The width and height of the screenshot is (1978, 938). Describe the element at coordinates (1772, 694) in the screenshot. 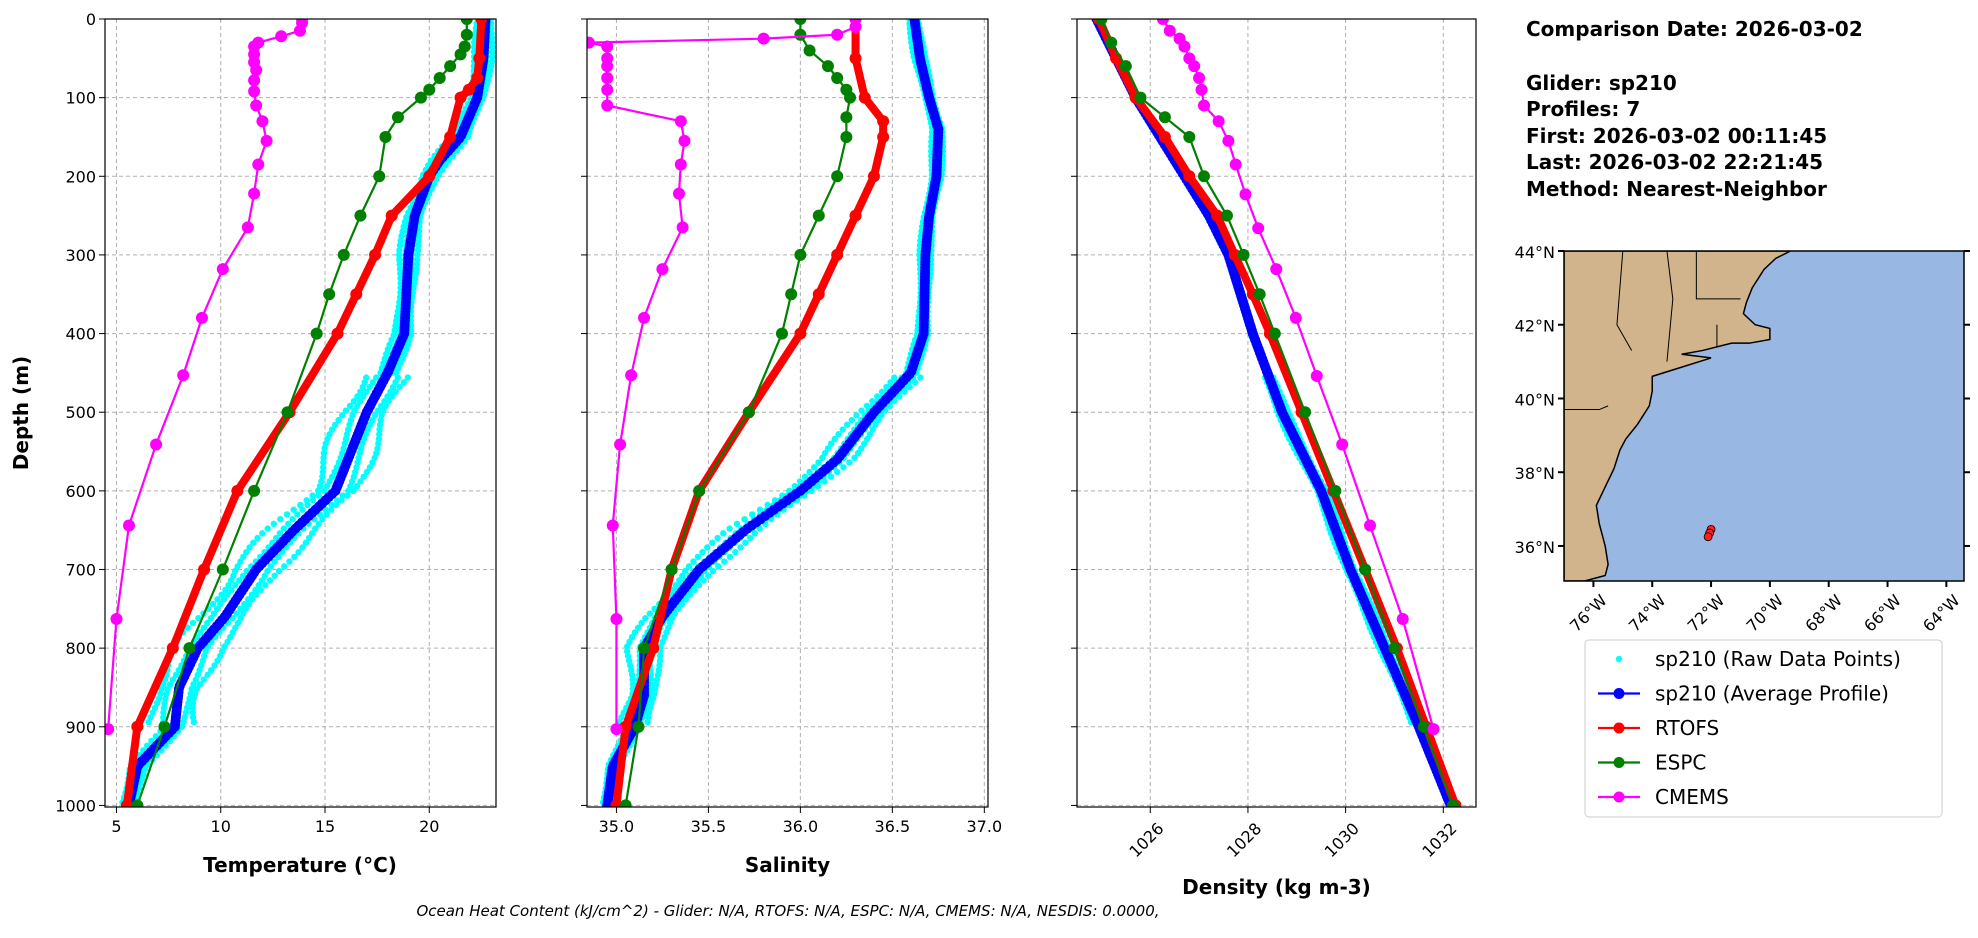

I see `legend-label: sp210 (Average Profile)` at that location.